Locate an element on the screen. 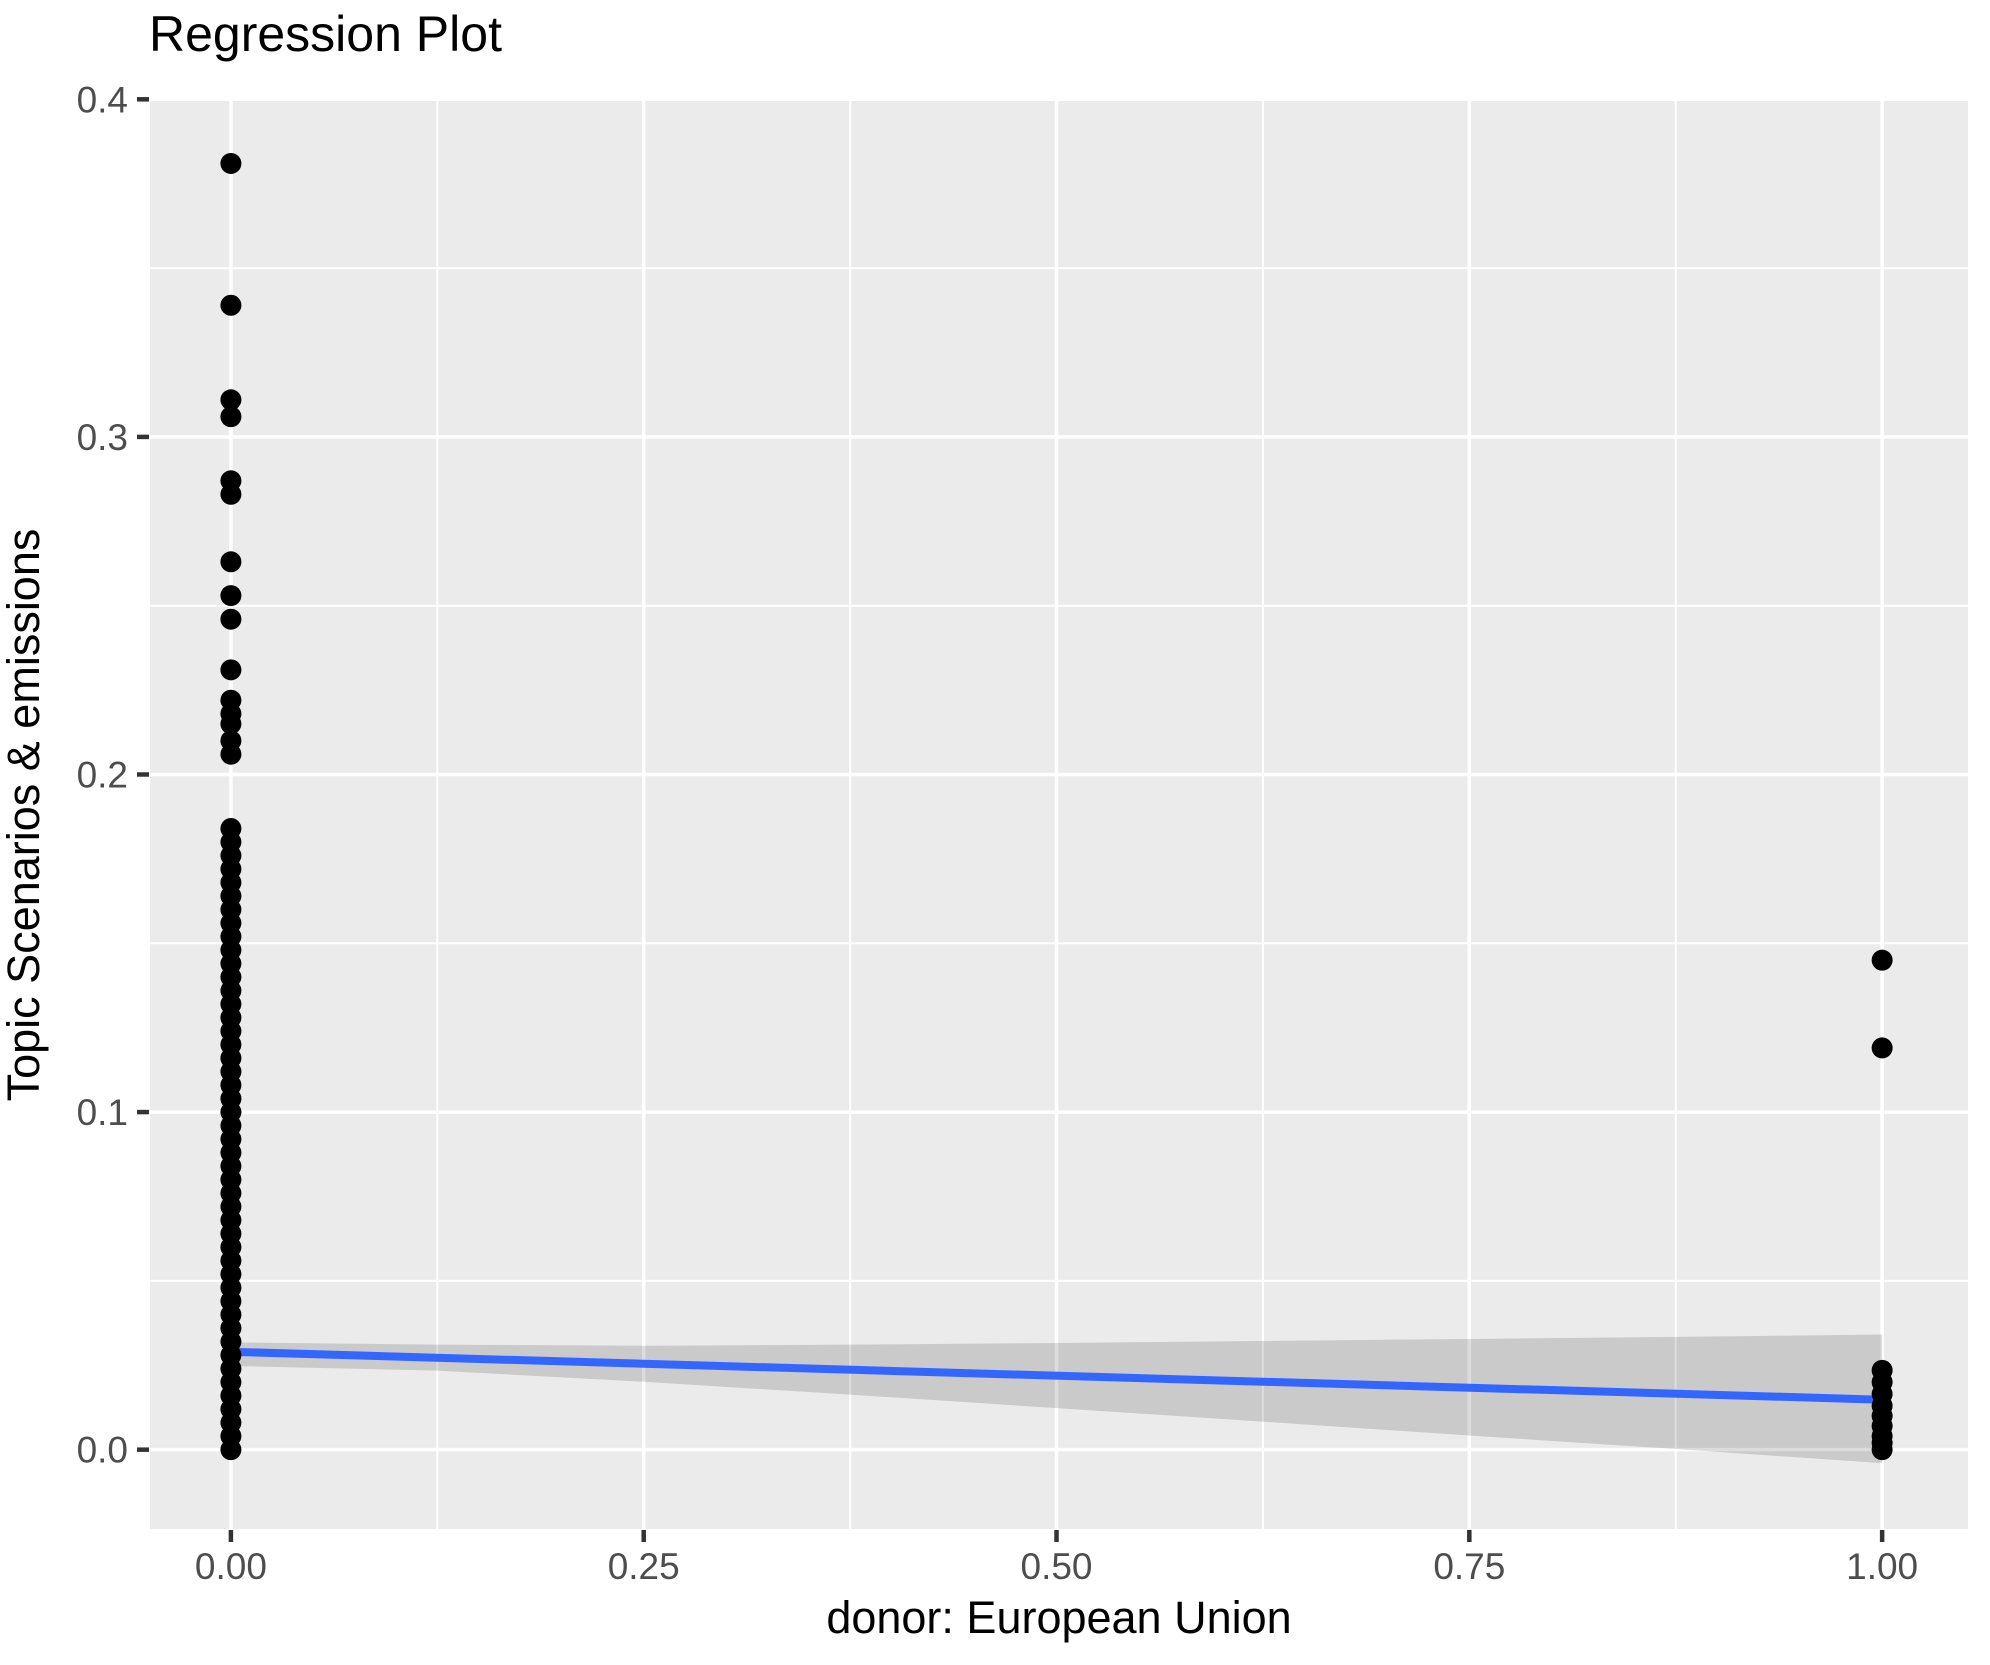  x-tick-label: 0.75 is located at coordinates (1469, 1566).